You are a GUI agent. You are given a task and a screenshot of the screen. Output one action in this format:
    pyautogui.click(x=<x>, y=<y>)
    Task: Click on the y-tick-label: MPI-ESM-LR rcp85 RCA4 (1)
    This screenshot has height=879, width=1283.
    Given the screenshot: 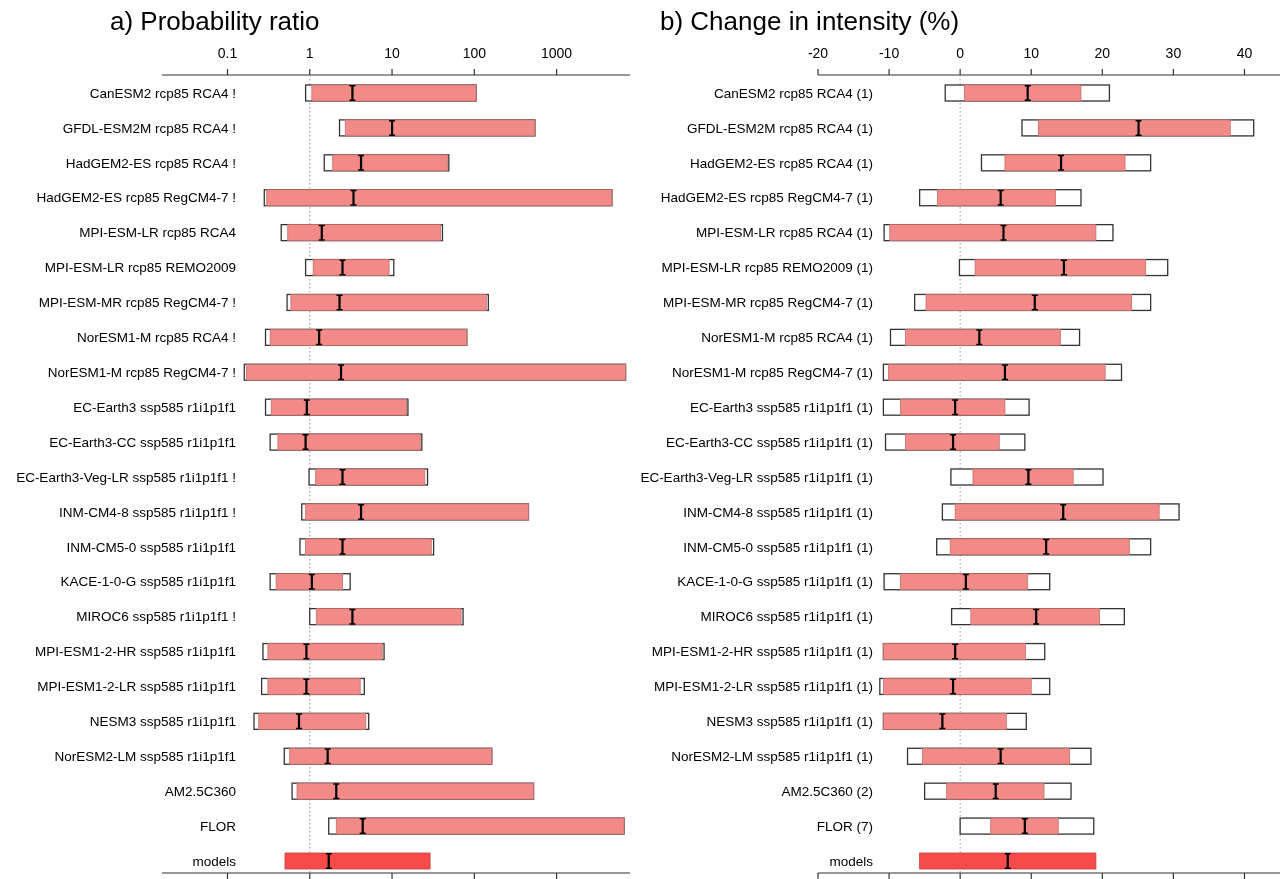 What is the action you would take?
    pyautogui.click(x=784, y=233)
    